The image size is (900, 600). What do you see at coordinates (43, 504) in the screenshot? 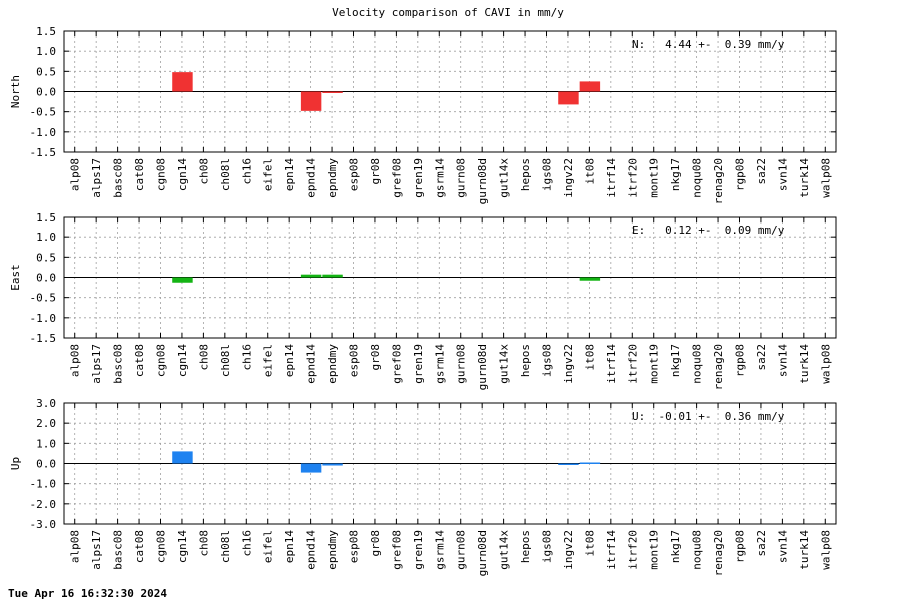
I see `y-tick-label: -2.0` at bounding box center [43, 504].